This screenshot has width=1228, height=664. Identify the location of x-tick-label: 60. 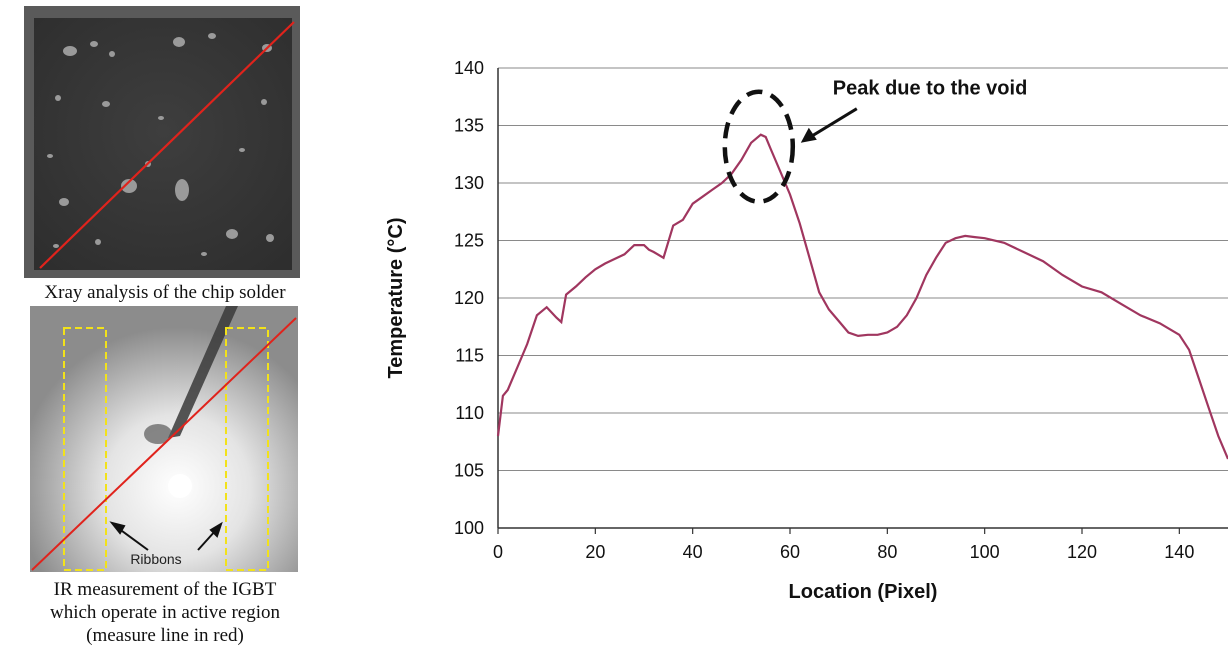
(790, 552).